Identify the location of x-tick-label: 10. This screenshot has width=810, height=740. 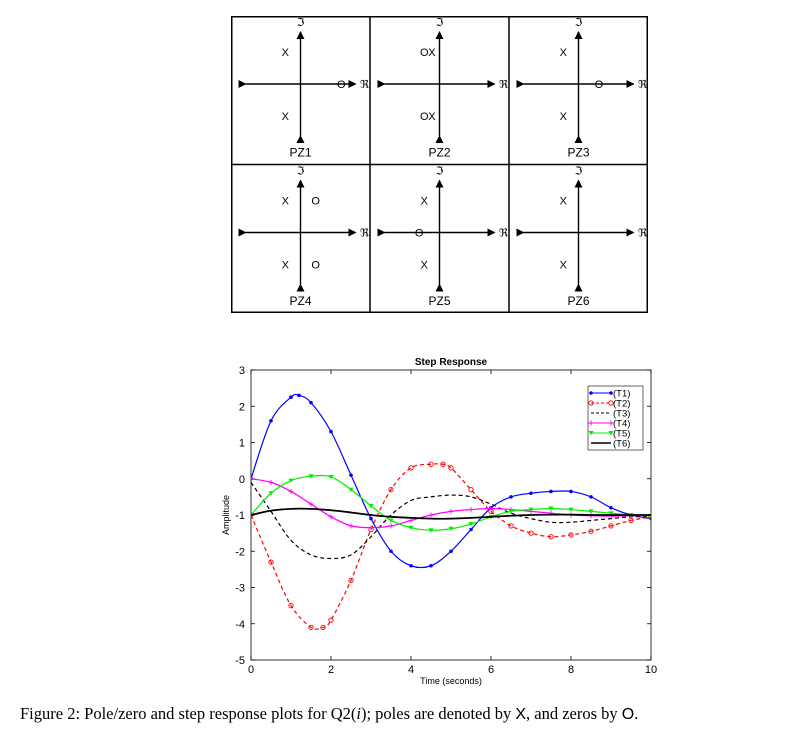
(651, 670).